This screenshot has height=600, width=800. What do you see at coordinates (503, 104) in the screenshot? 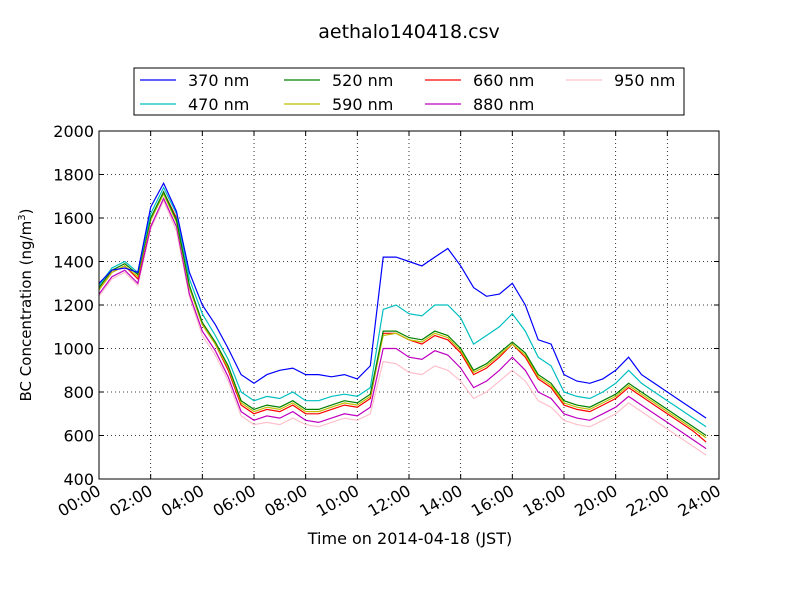
I see `legend-label: 880 nm` at bounding box center [503, 104].